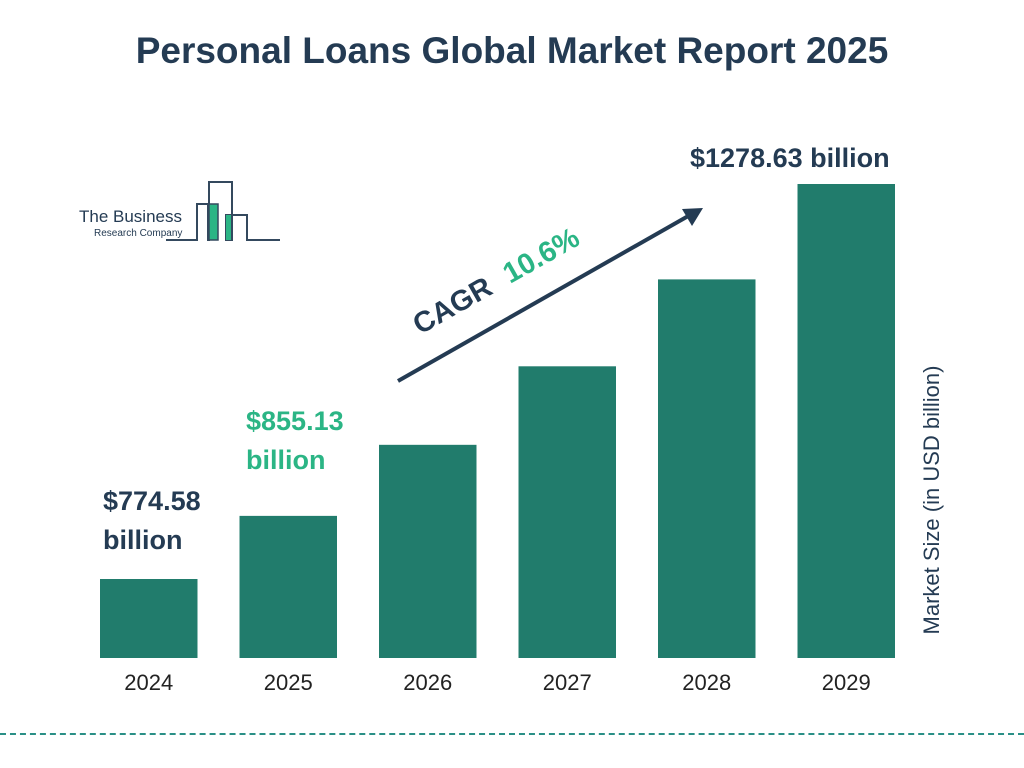  I want to click on data-label-2029: $1278.63 billion, so click(790, 158).